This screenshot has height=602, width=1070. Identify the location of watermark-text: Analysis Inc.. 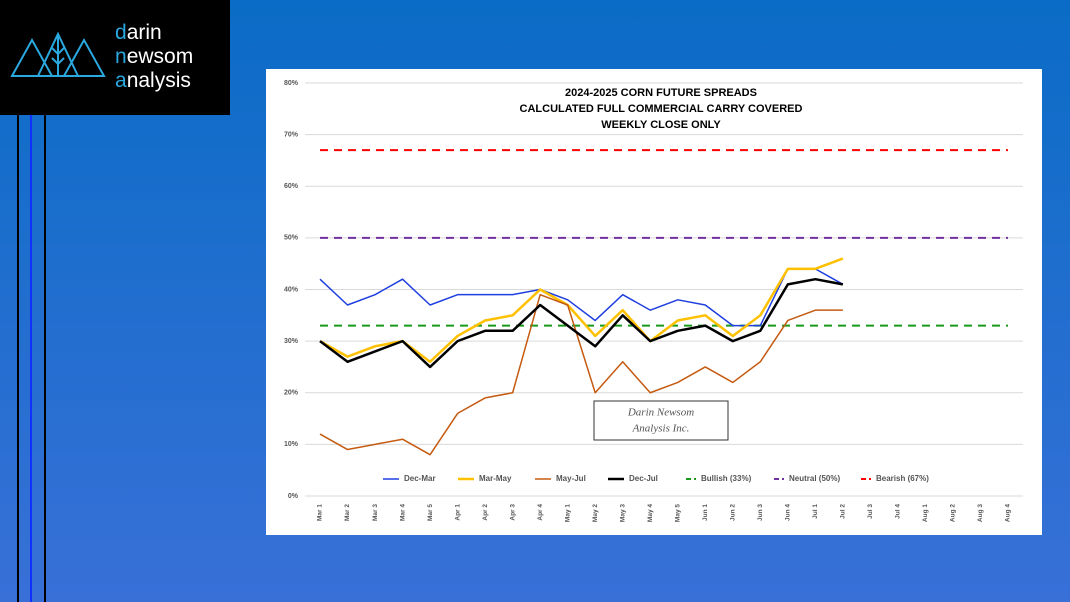
(661, 429).